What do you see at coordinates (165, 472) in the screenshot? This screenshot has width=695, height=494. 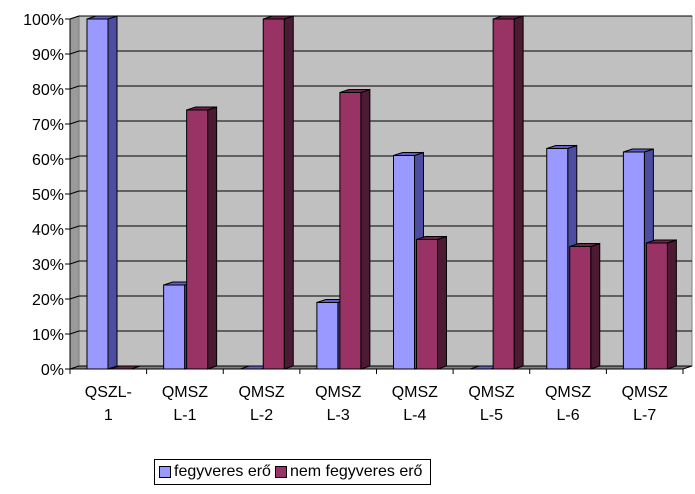 I see `legend-swatch-fegyveres` at bounding box center [165, 472].